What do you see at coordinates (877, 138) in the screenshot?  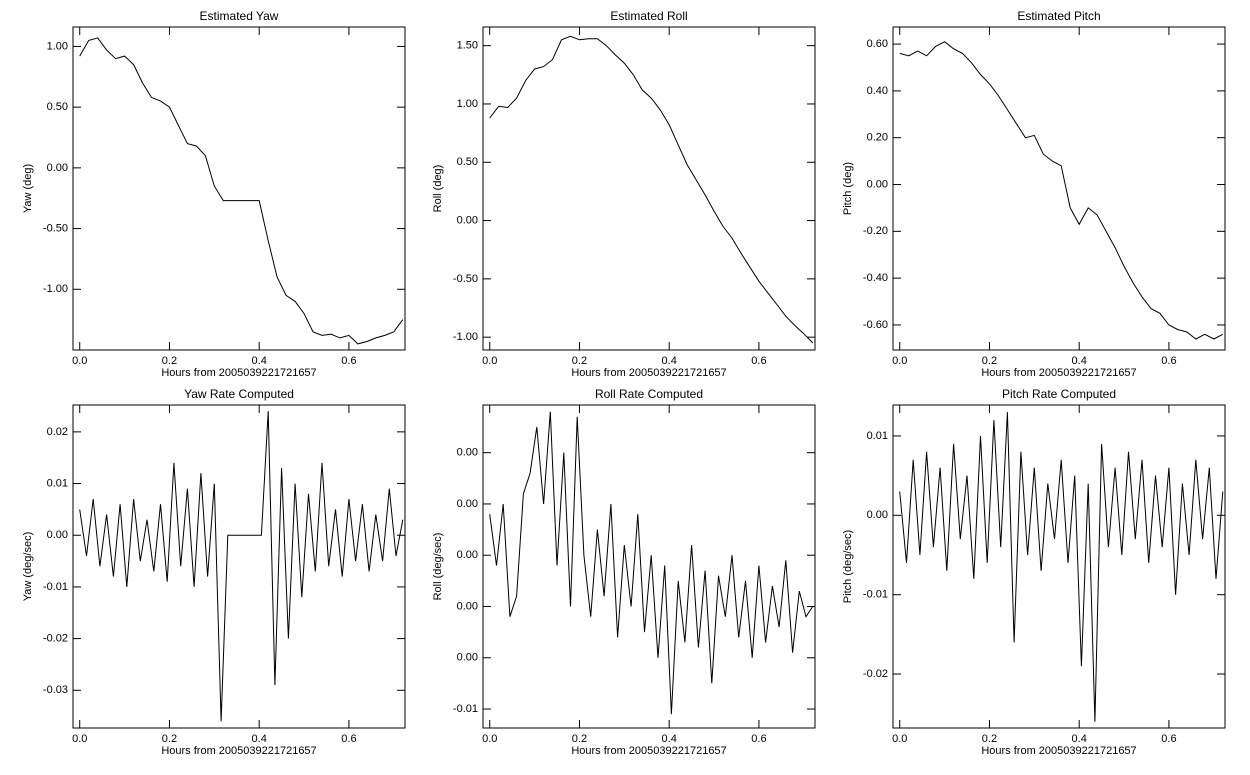 I see `y-tick-label: 0.20` at bounding box center [877, 138].